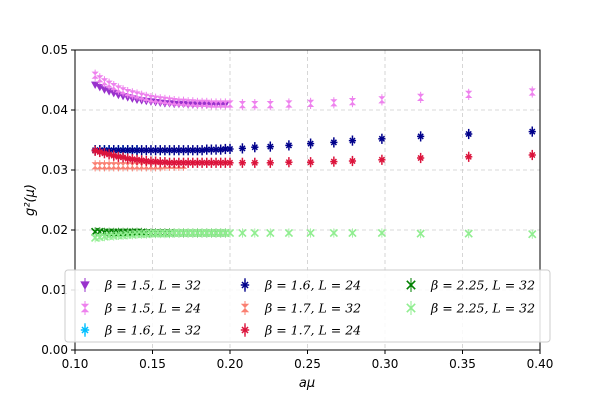 The image size is (600, 400). What do you see at coordinates (54, 230) in the screenshot?
I see `y-tick-label: 0.02` at bounding box center [54, 230].